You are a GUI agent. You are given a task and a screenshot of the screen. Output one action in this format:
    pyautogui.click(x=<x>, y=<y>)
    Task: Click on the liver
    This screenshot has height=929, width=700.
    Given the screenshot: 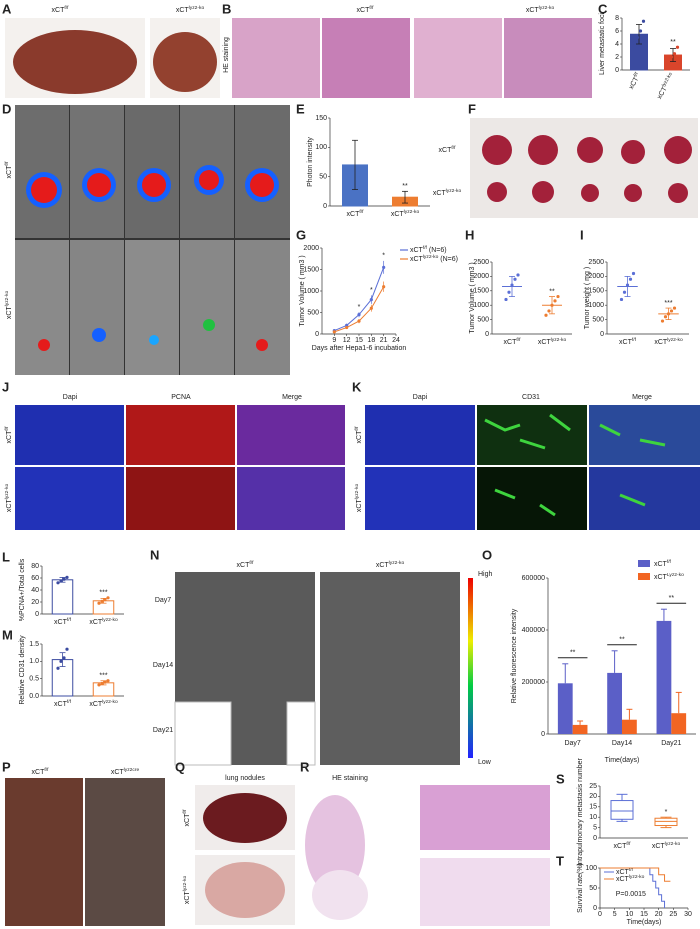 What is the action you would take?
    pyautogui.click(x=75, y=62)
    